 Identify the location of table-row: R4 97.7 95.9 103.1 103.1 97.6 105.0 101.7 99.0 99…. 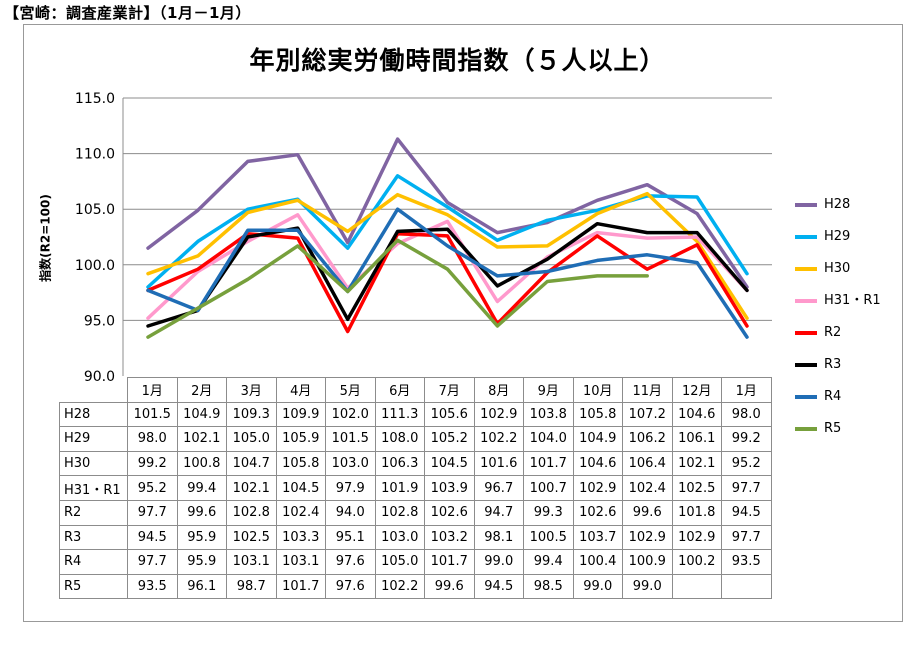
(415, 562).